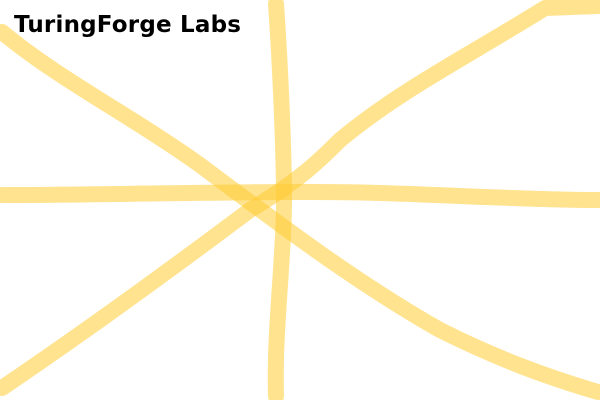 Image resolution: width=600 pixels, height=400 pixels. I want to click on brand-title: TuringForge Labs, so click(128, 25).